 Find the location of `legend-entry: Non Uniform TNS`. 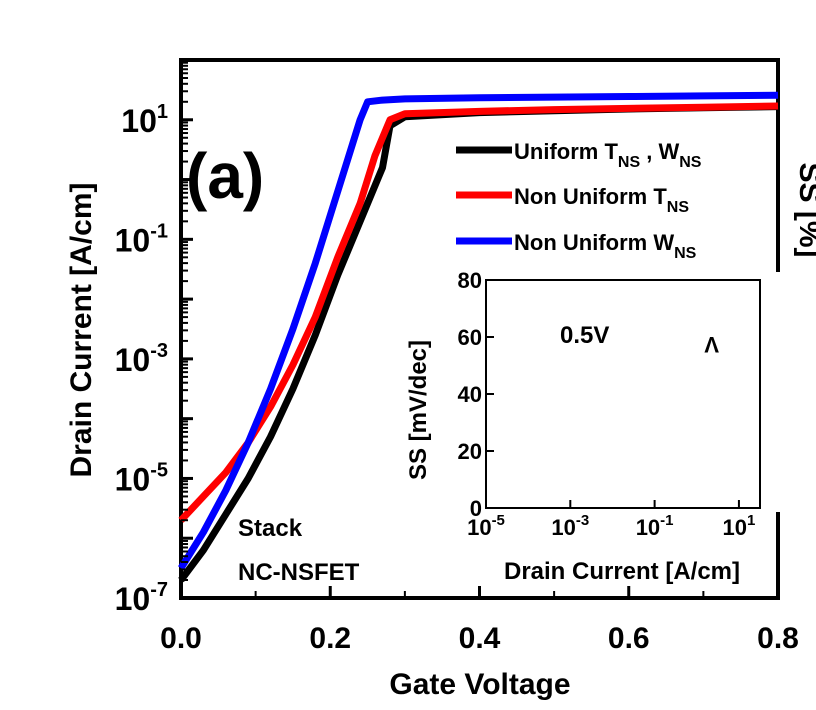

legend-entry: Non Uniform TNS is located at coordinates (601, 200).